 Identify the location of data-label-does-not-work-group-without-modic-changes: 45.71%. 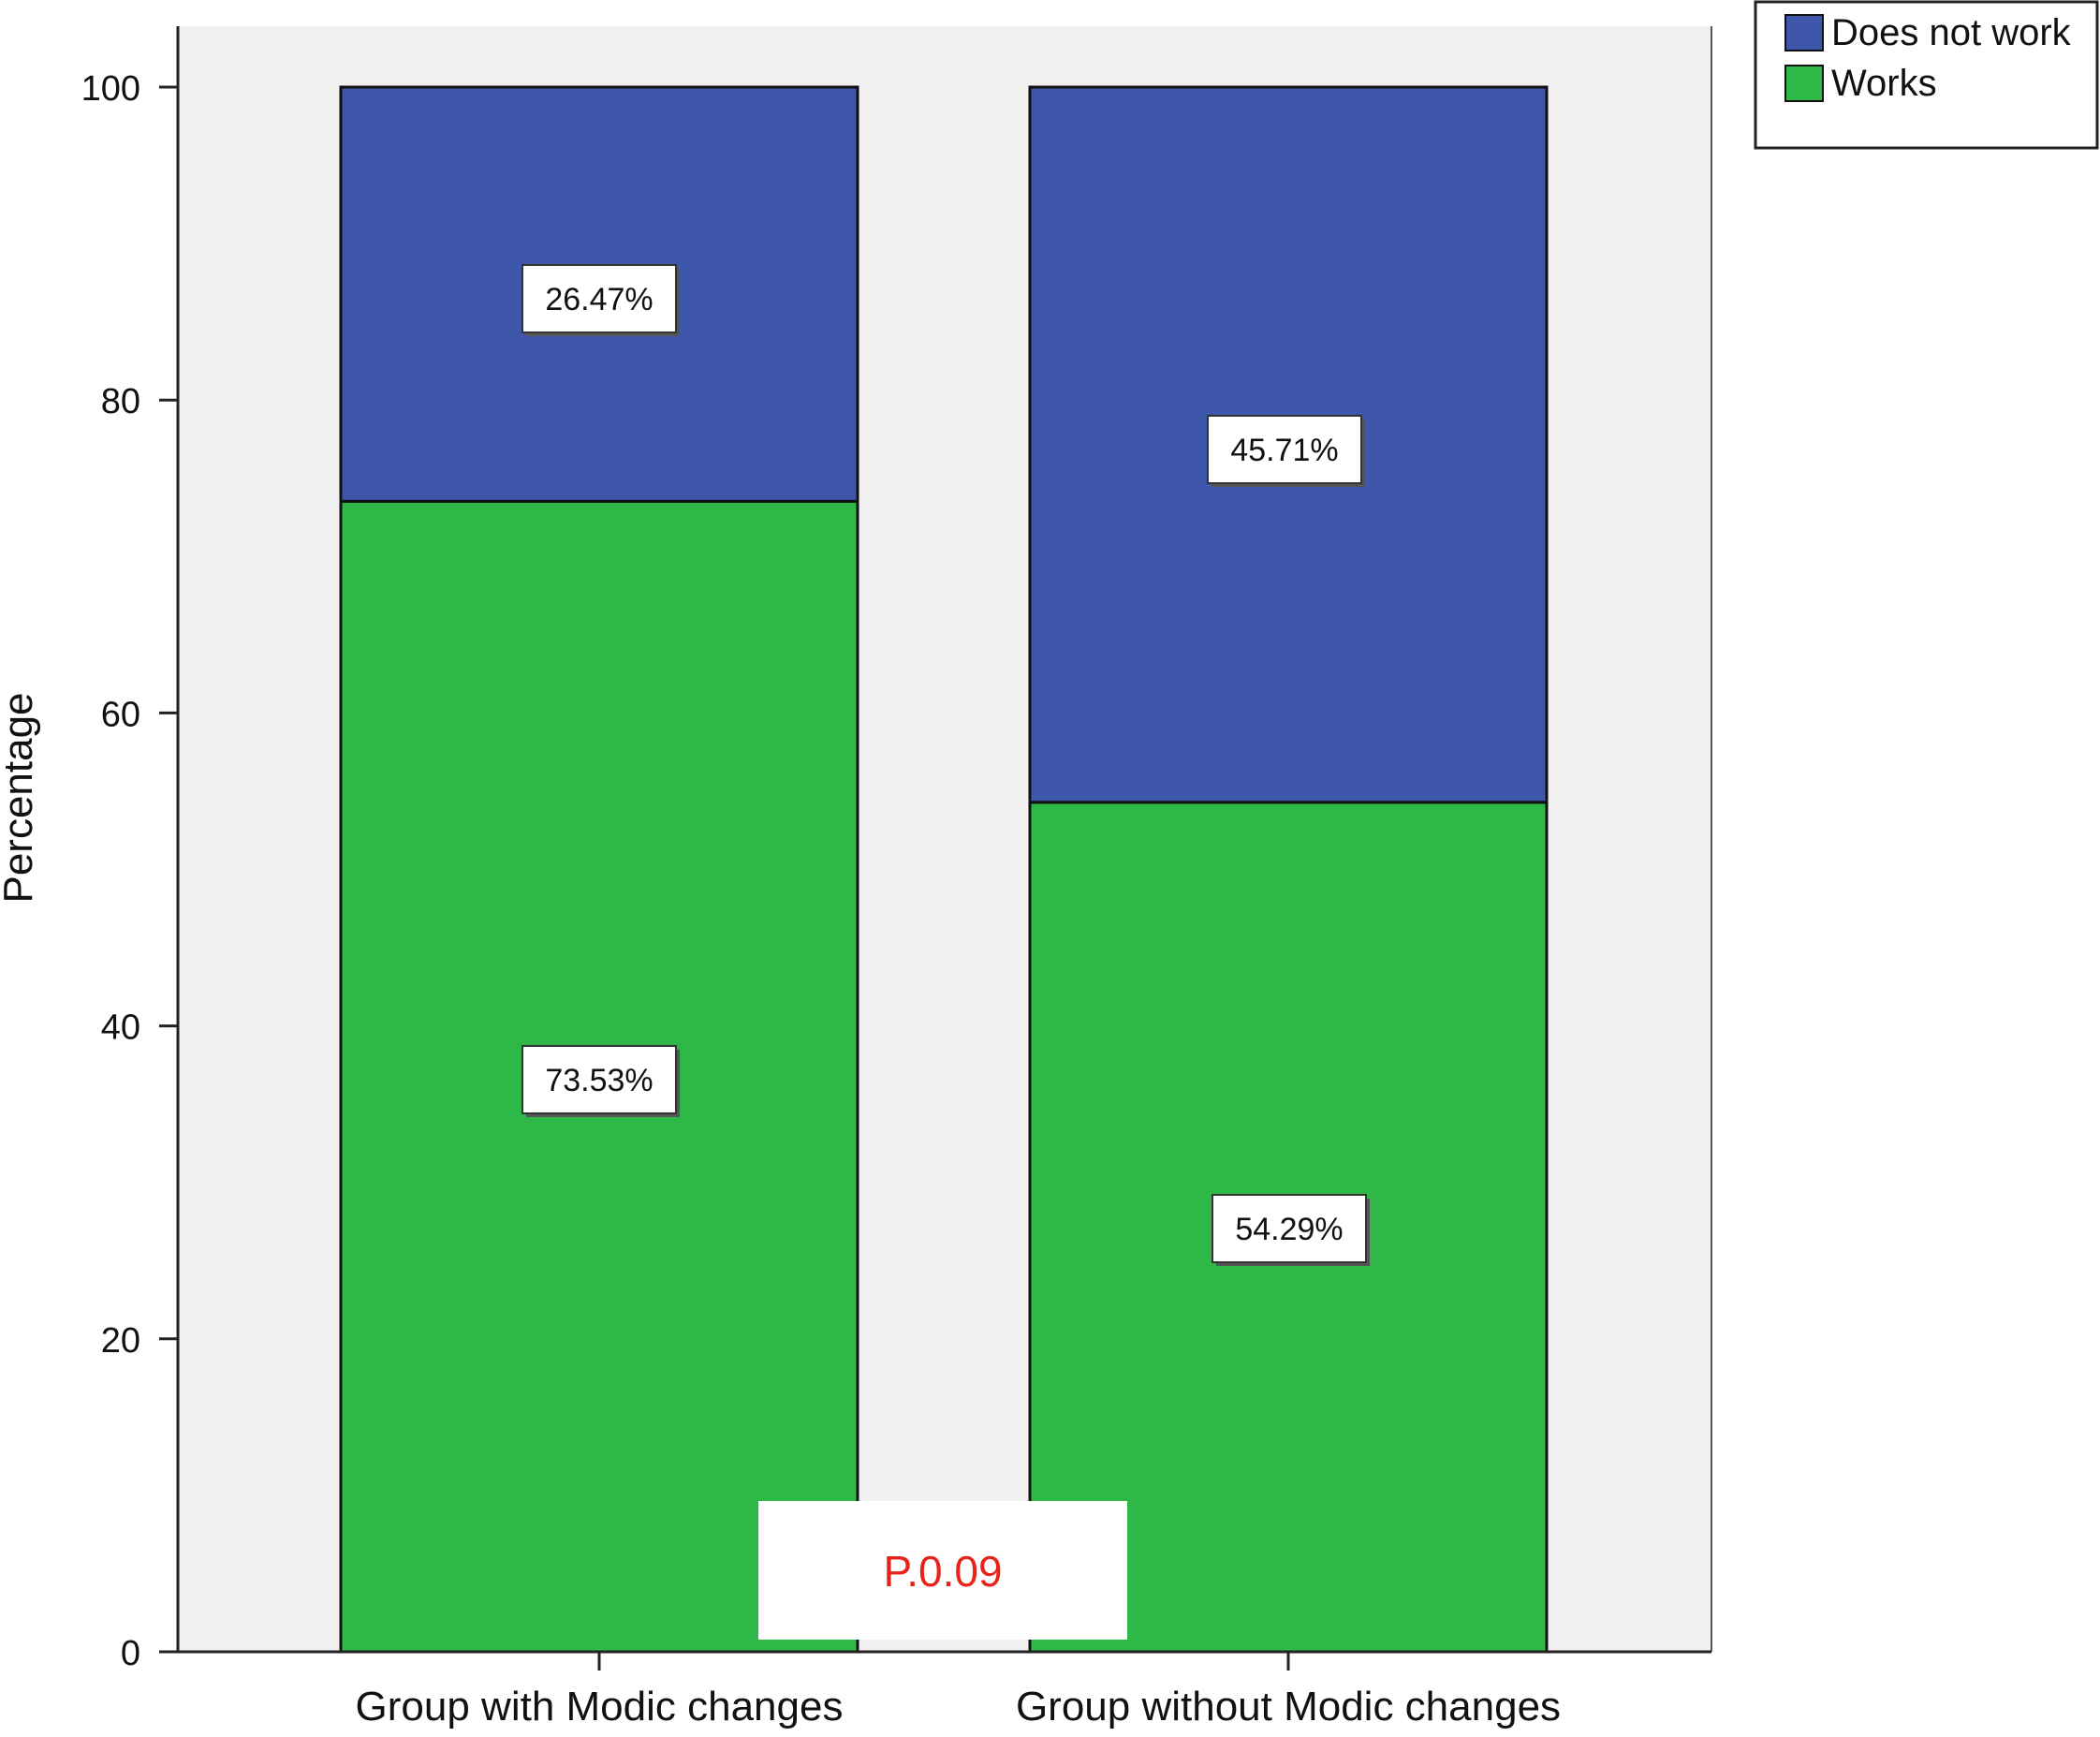
(1284, 450).